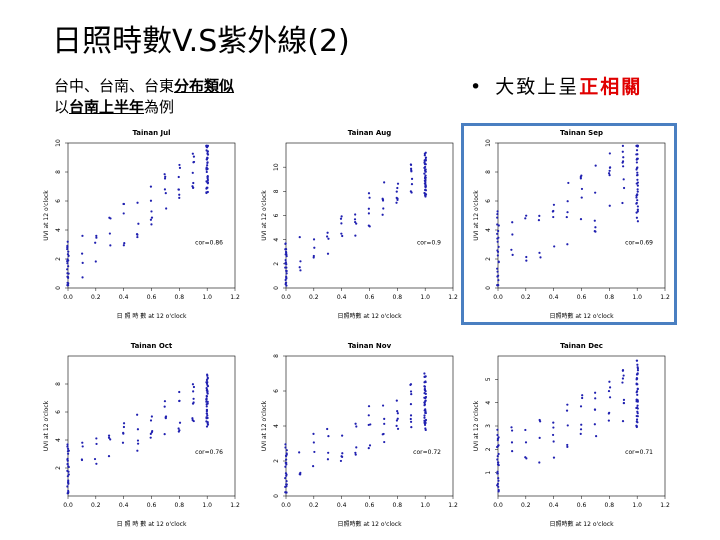  Describe the element at coordinates (610, 505) in the screenshot. I see `x-tick-label: 0.8` at that location.